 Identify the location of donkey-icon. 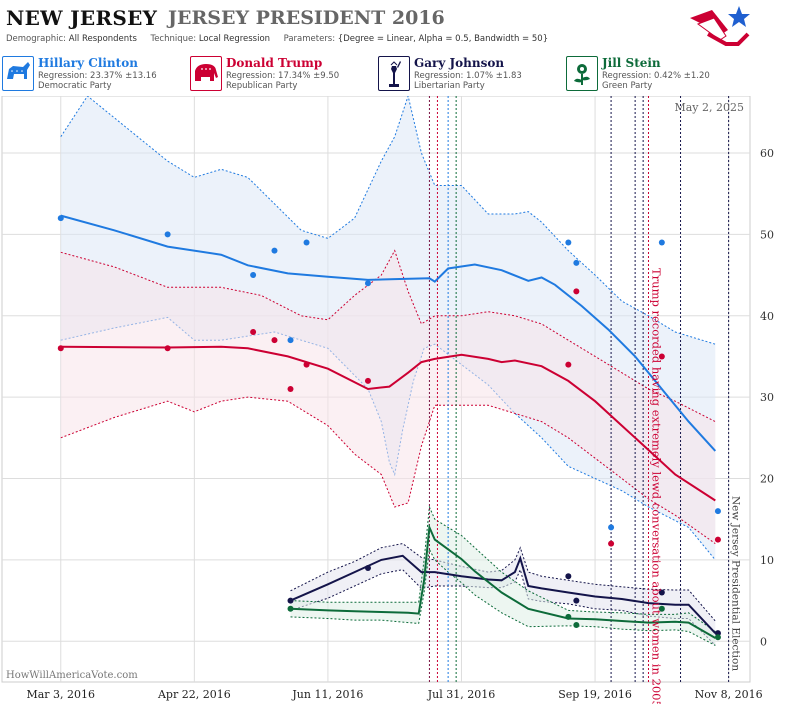
(18, 73).